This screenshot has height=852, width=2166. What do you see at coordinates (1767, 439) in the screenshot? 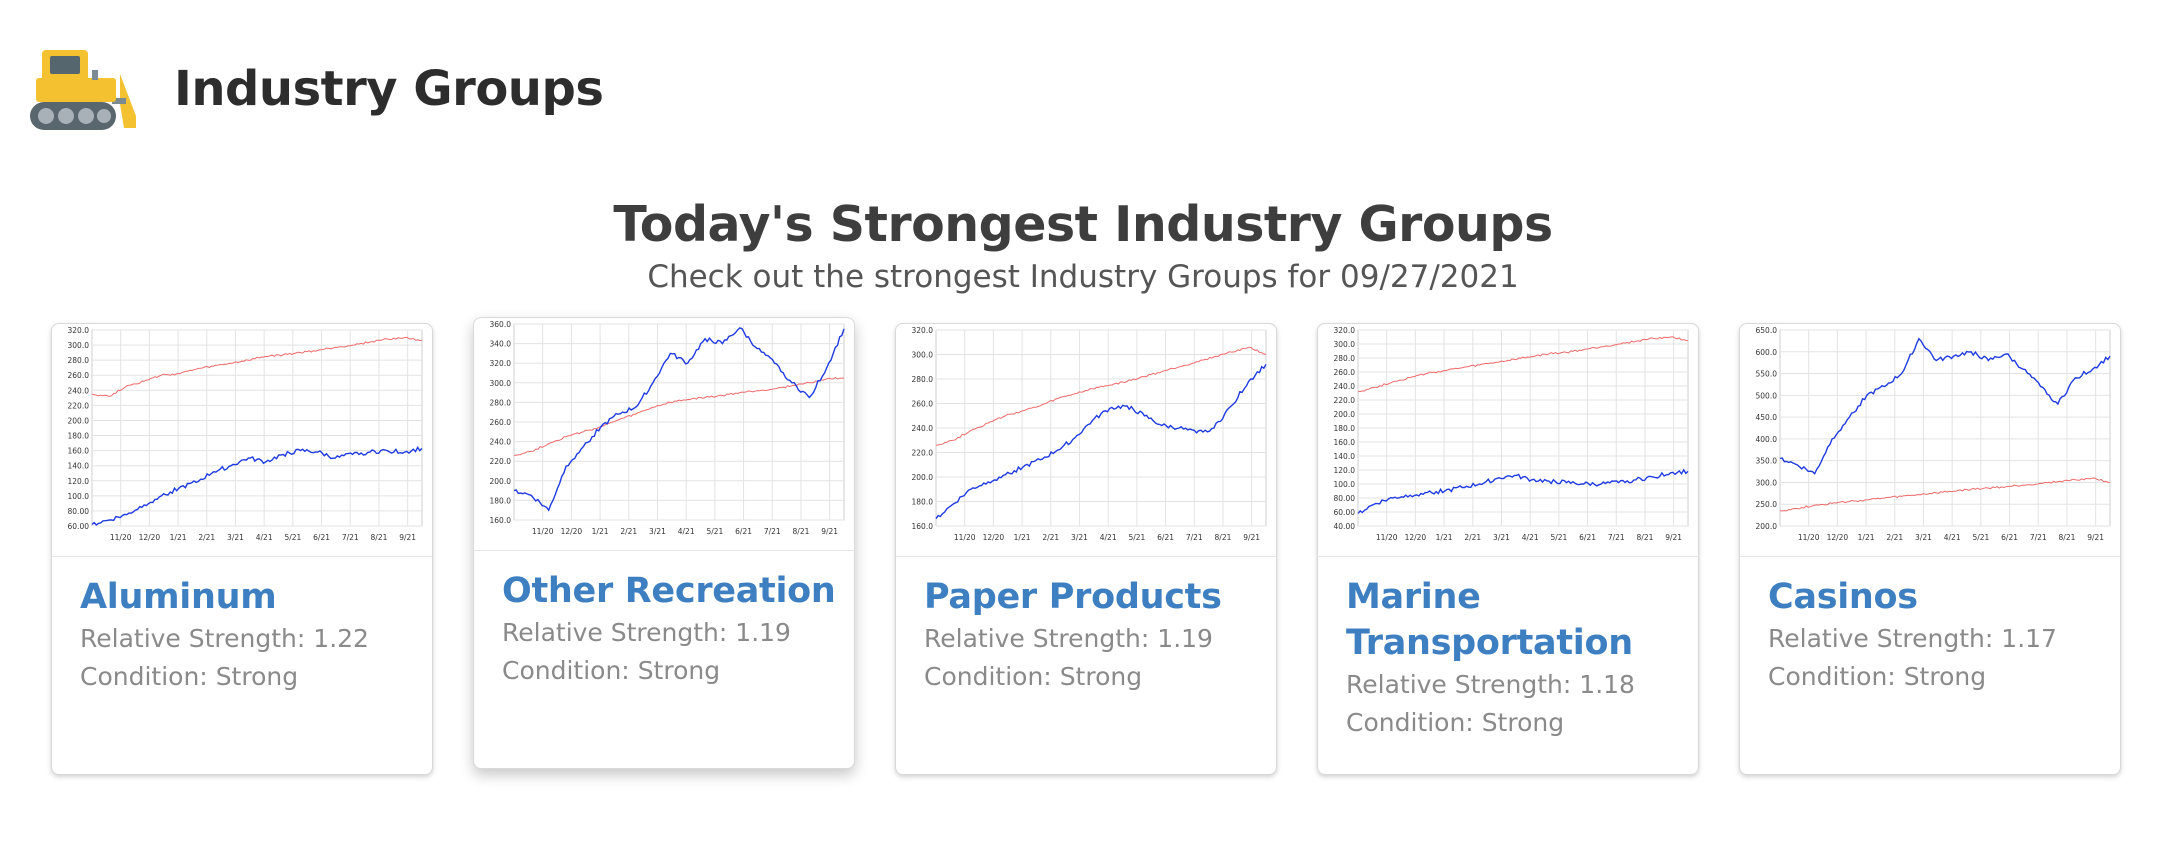
I see `y-tick-label: 400.0` at bounding box center [1767, 439].